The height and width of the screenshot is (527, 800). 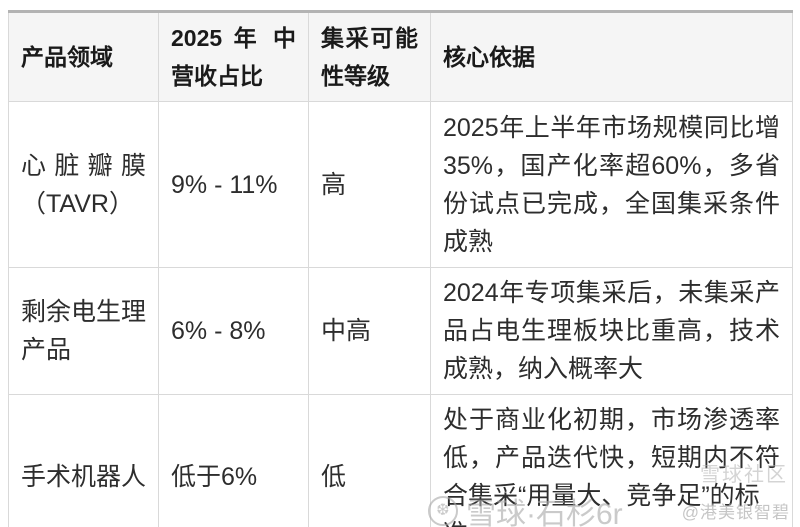 What do you see at coordinates (233, 460) in the screenshot?
I see `share-cell: 低于6%` at bounding box center [233, 460].